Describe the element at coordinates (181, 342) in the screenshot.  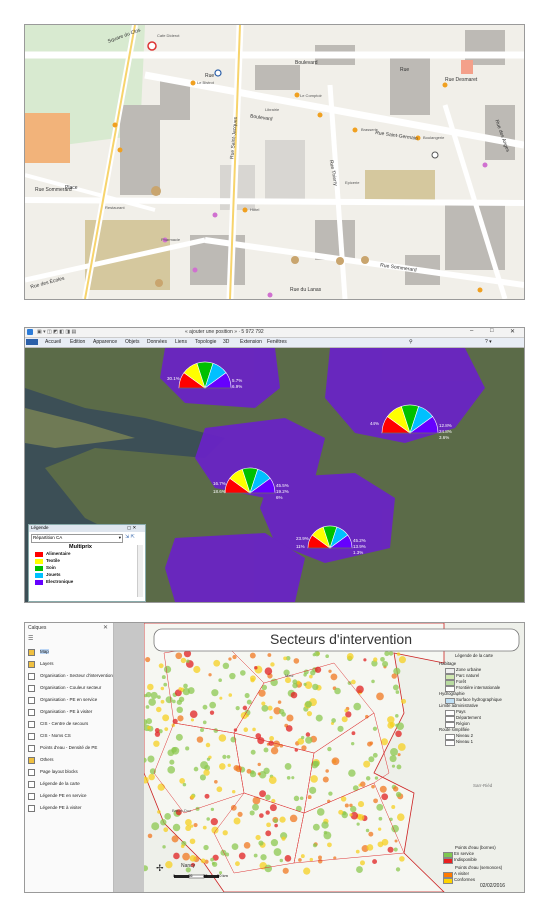
I see `menu-liens: Liens` at that location.